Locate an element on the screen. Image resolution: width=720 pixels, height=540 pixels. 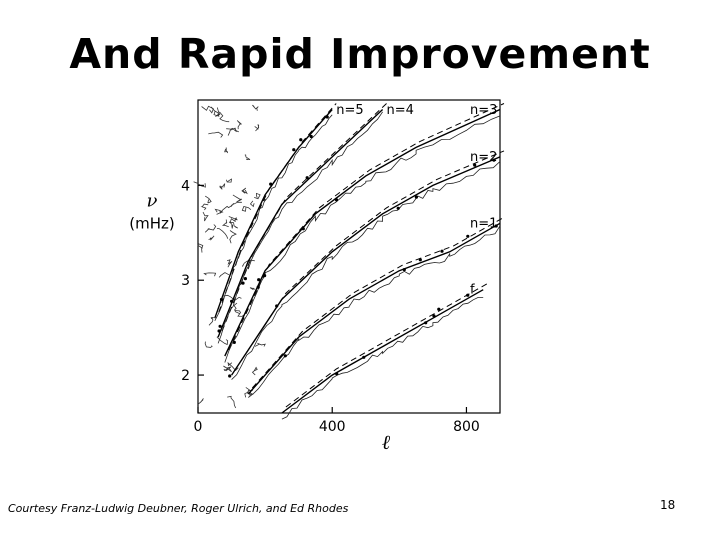
ridge-dashed-n=4 is located at coordinates (304, 217).